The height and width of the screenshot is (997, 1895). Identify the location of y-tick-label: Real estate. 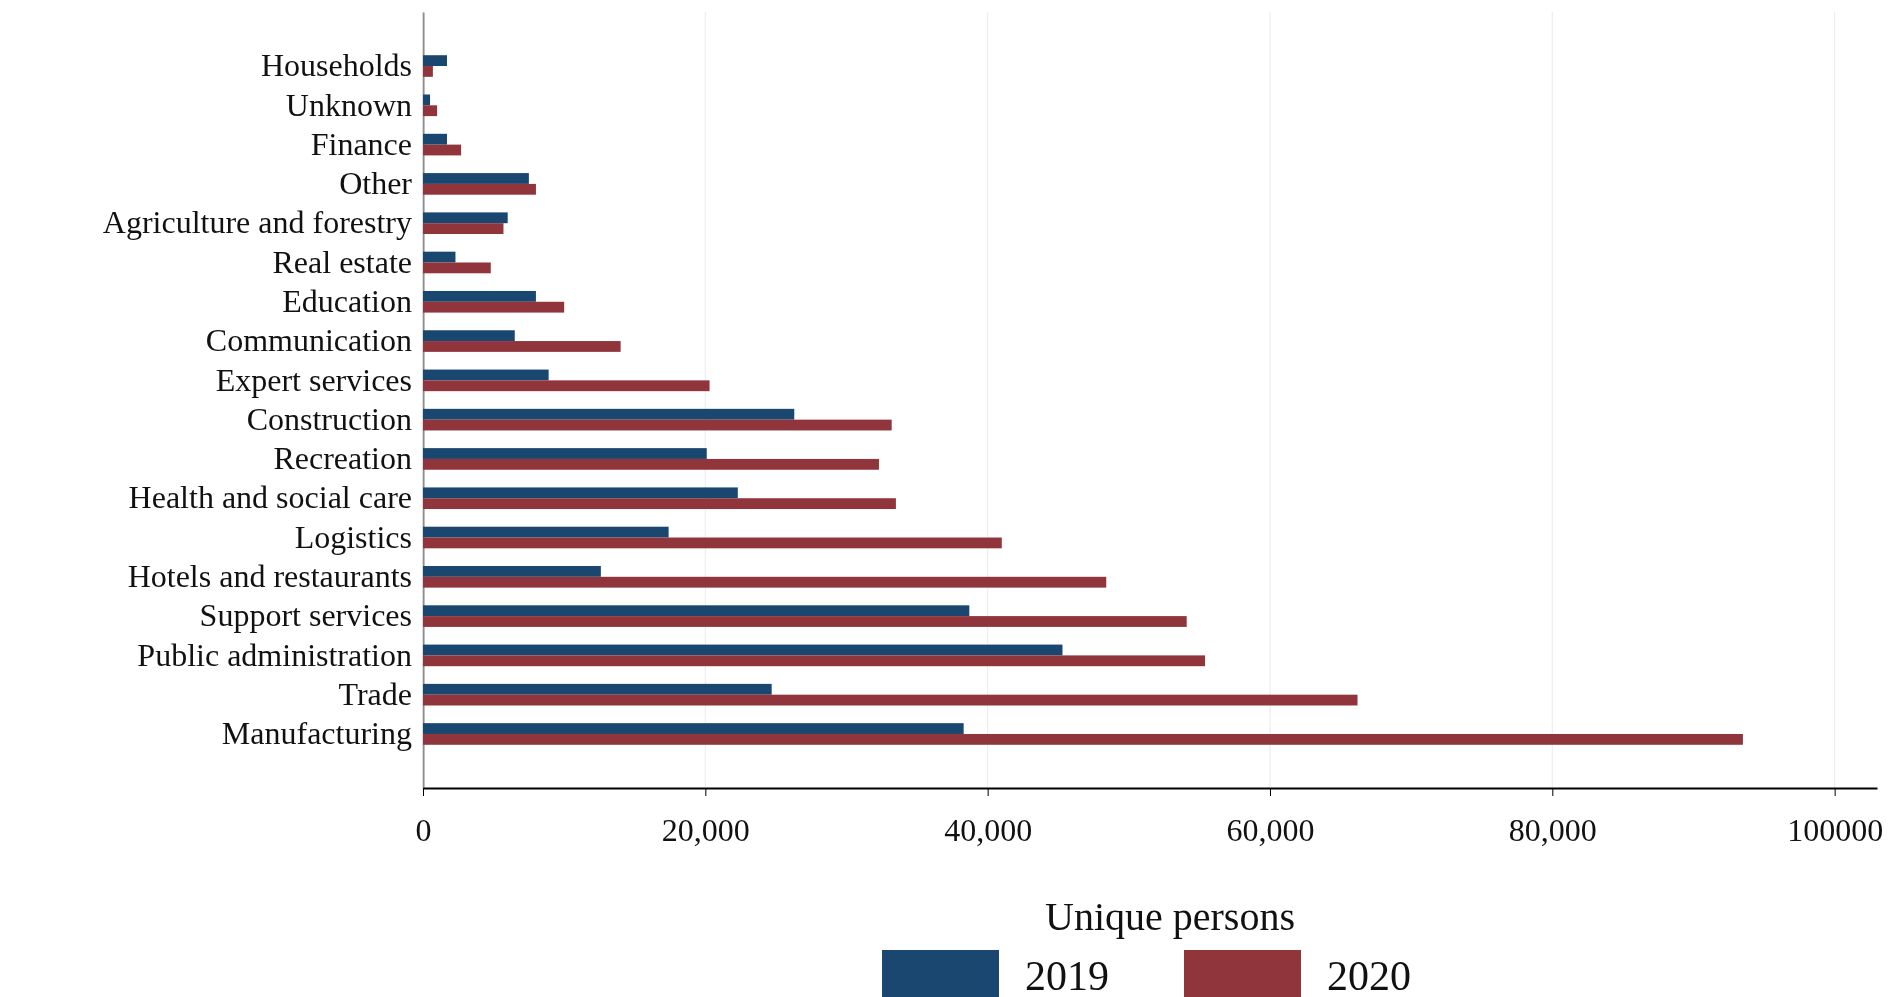
(342, 261).